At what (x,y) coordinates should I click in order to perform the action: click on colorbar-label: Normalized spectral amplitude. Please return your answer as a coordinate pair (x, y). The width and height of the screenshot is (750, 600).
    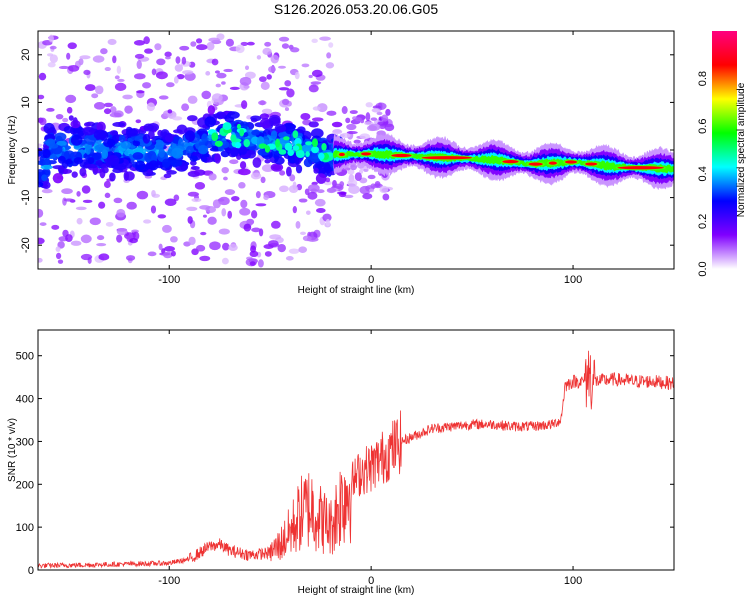
    Looking at the image, I should click on (741, 149).